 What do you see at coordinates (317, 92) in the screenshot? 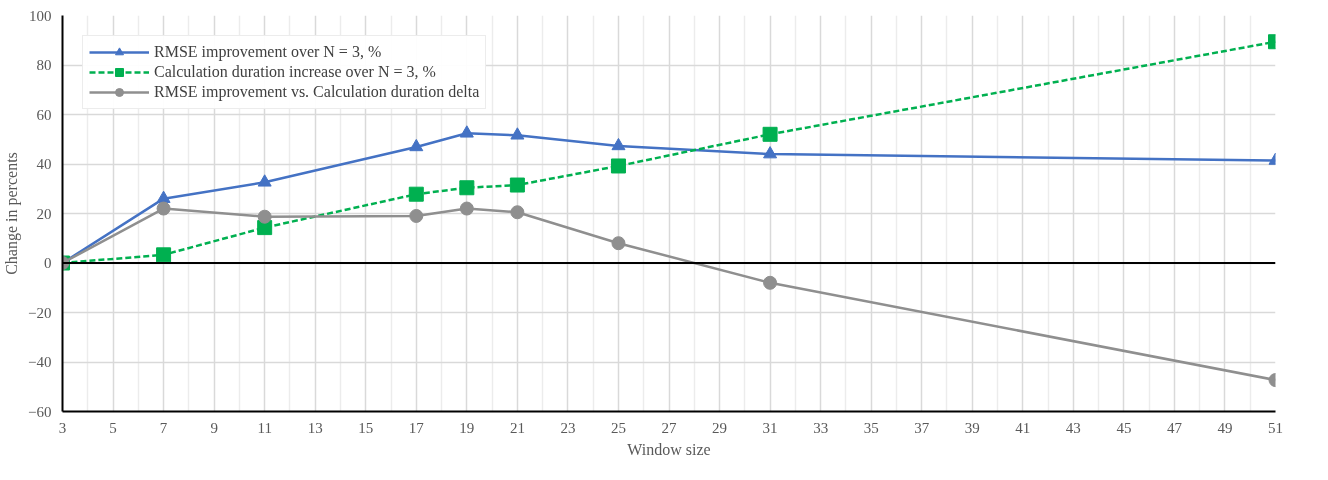
I see `legend-label: RMSE improvement vs. Calculation duration delta` at bounding box center [317, 92].